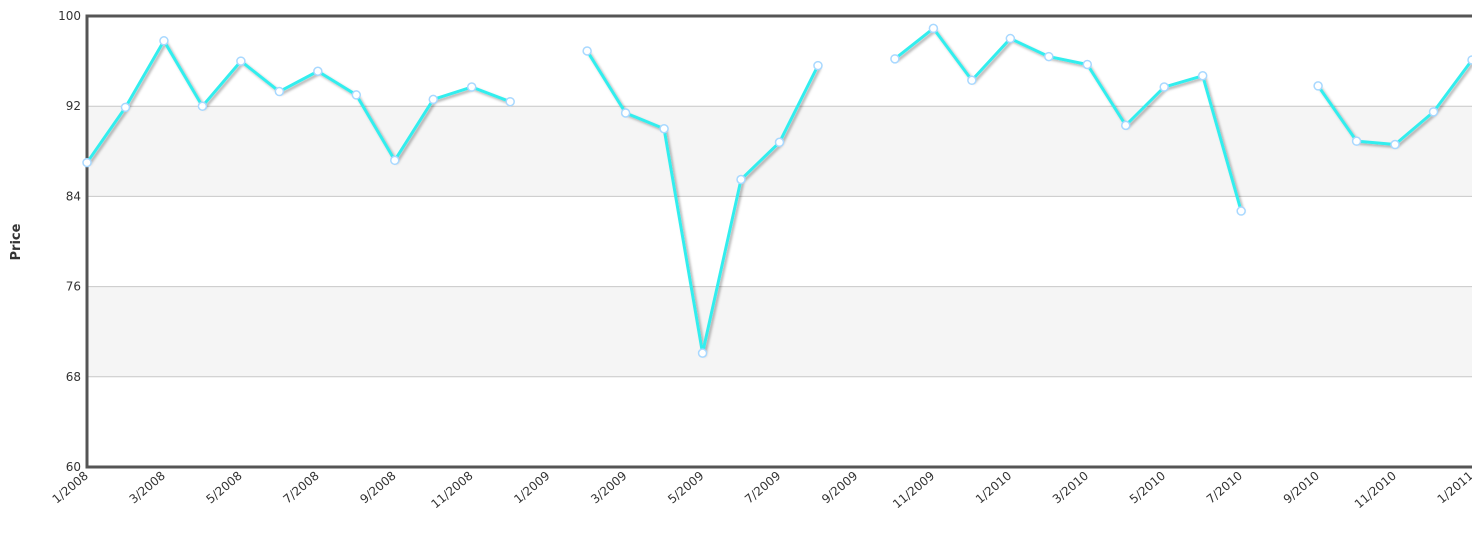 The height and width of the screenshot is (544, 1472). I want to click on y-tick-label: 76, so click(73, 287).